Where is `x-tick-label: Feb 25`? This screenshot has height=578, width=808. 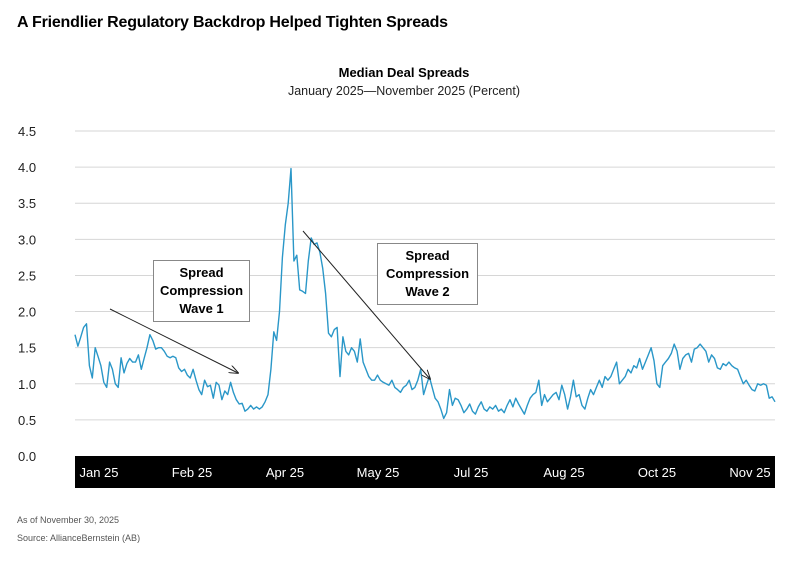
x-tick-label: Feb 25 is located at coordinates (192, 472).